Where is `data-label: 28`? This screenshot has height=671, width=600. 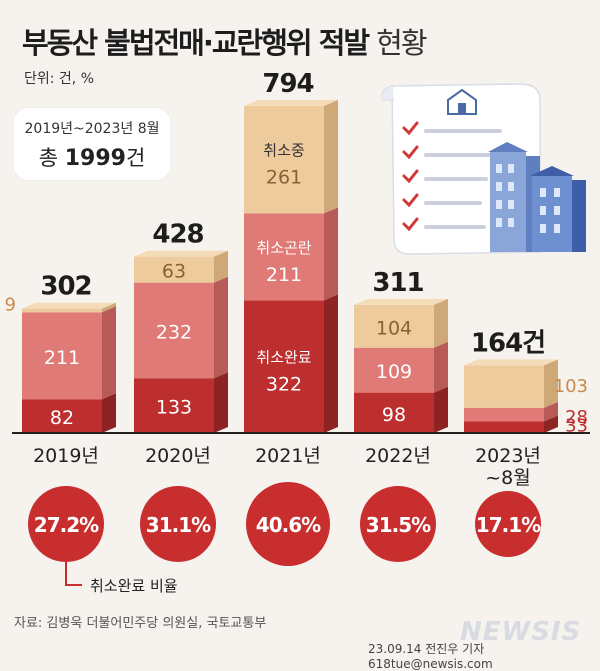 data-label: 28 is located at coordinates (576, 417).